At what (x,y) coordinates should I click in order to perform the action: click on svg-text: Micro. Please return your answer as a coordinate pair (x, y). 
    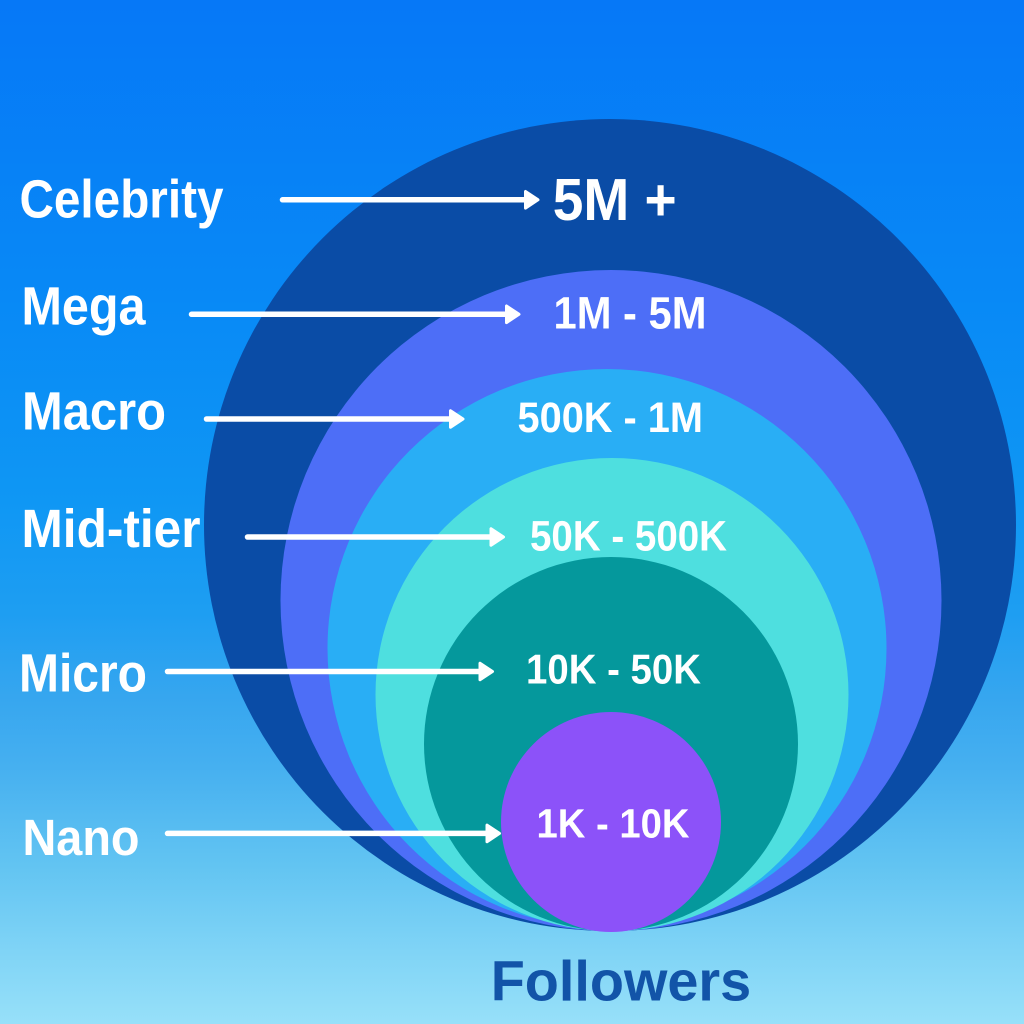
    Looking at the image, I should click on (83, 674).